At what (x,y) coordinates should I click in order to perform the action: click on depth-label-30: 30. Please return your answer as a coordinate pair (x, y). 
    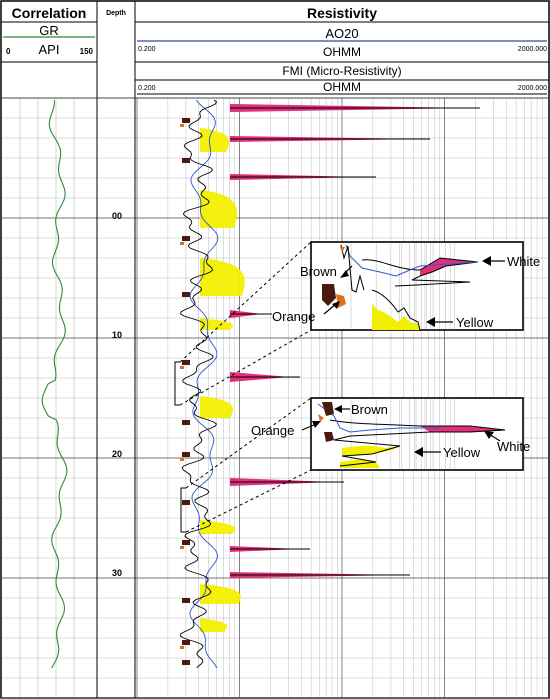
    Looking at the image, I should click on (117, 573).